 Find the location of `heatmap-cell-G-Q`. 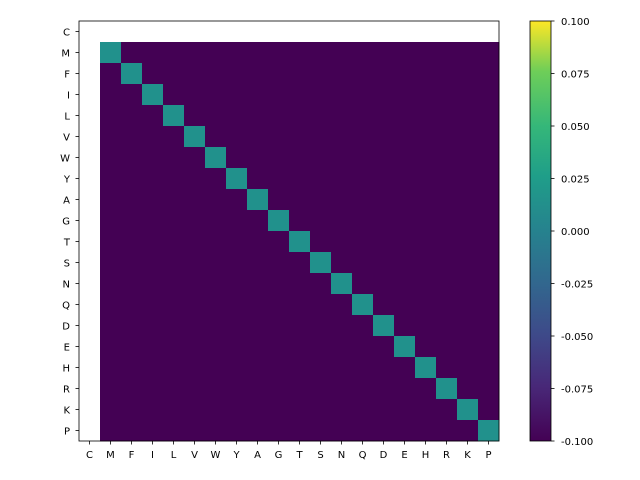

heatmap-cell-G-Q is located at coordinates (363, 221).